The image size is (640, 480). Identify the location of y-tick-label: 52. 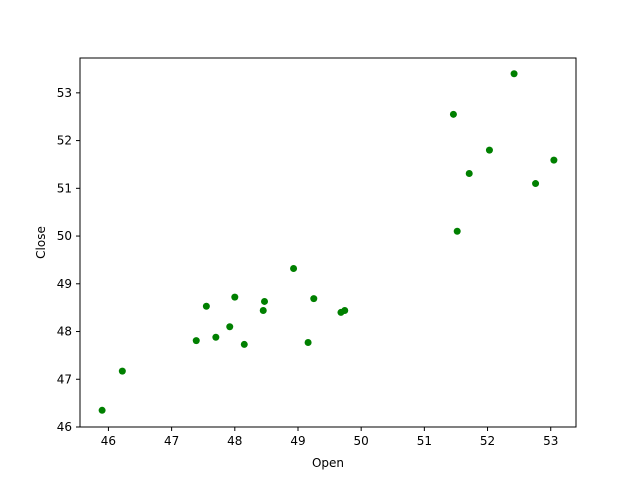
(64, 141).